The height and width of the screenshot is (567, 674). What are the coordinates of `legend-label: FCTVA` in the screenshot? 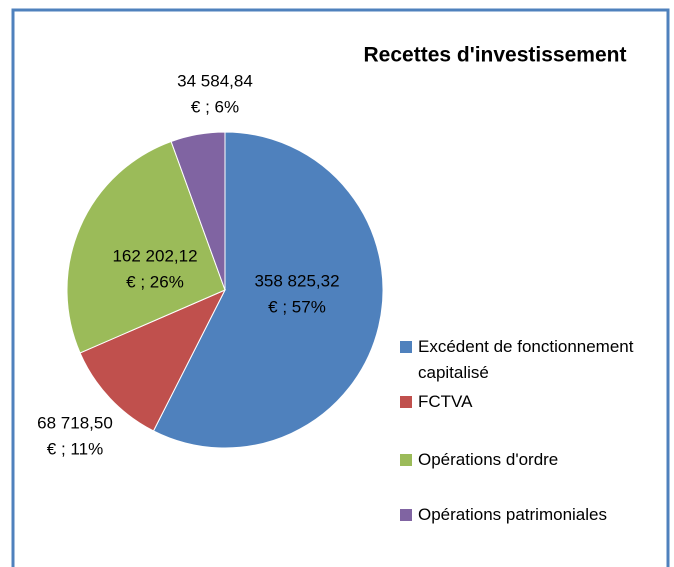 It's located at (445, 401).